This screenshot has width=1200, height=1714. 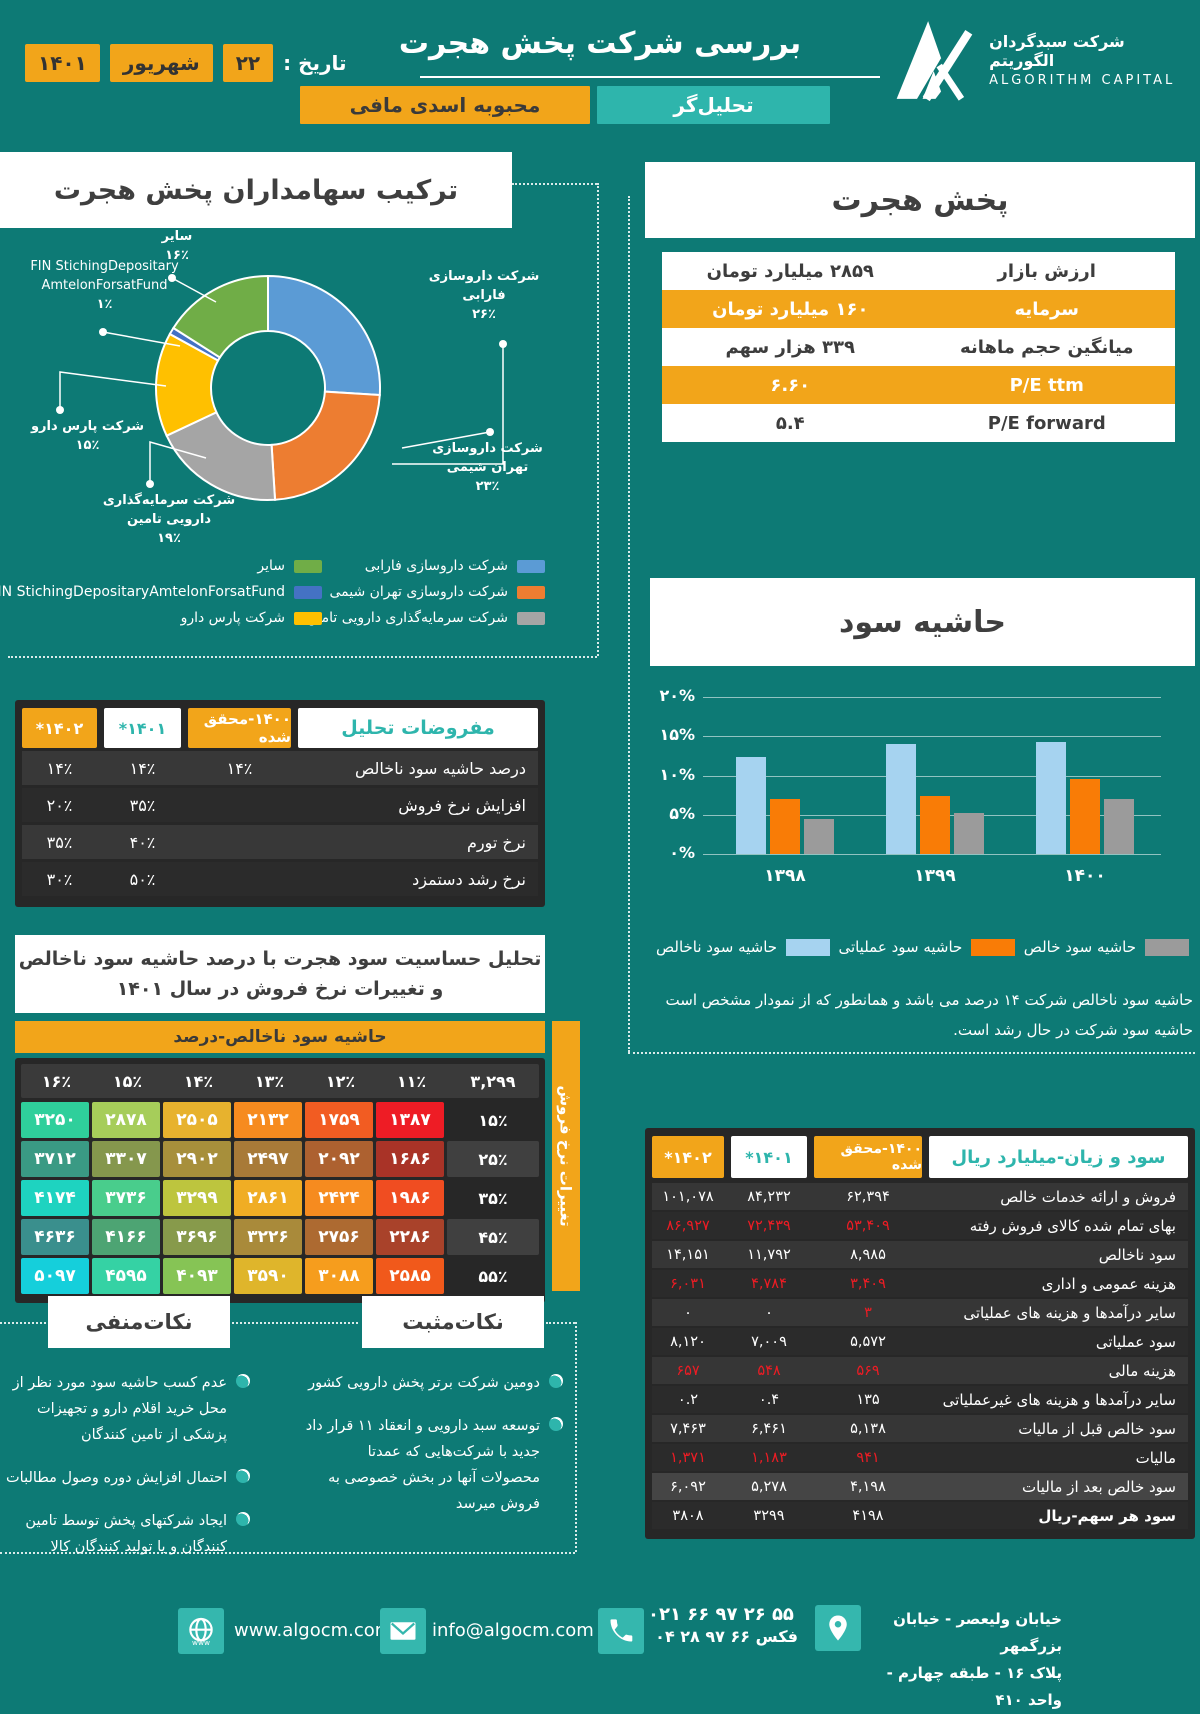 I want to click on info-row-value: ۵.۴, so click(x=790, y=423).